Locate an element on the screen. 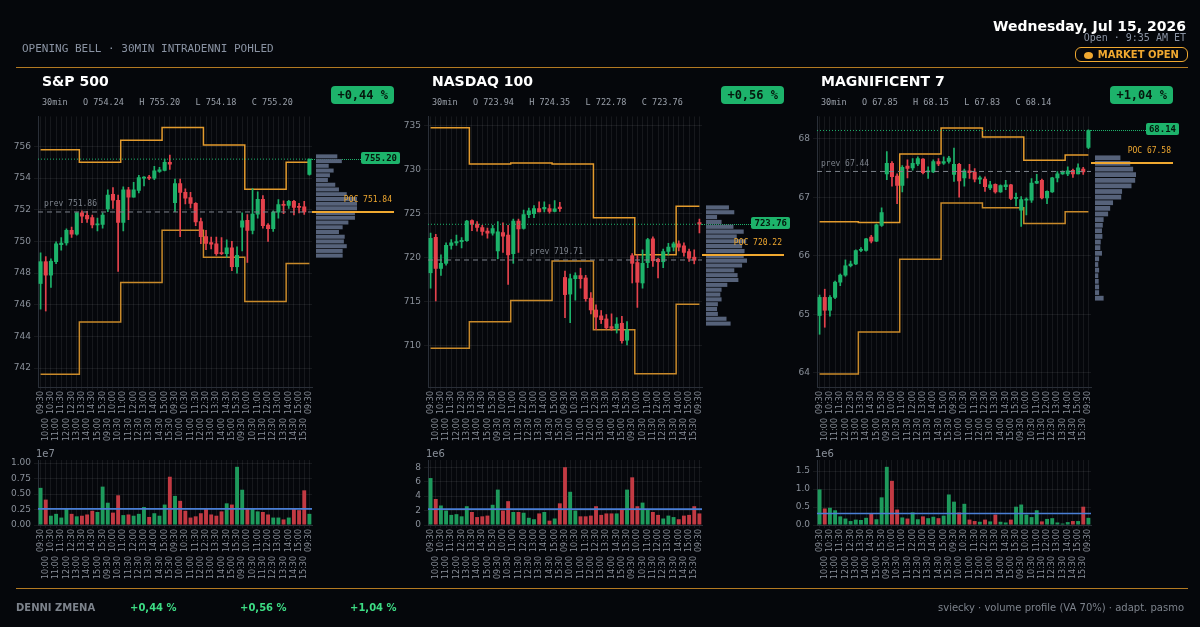  chart-title: S&P 500 is located at coordinates (75, 81).